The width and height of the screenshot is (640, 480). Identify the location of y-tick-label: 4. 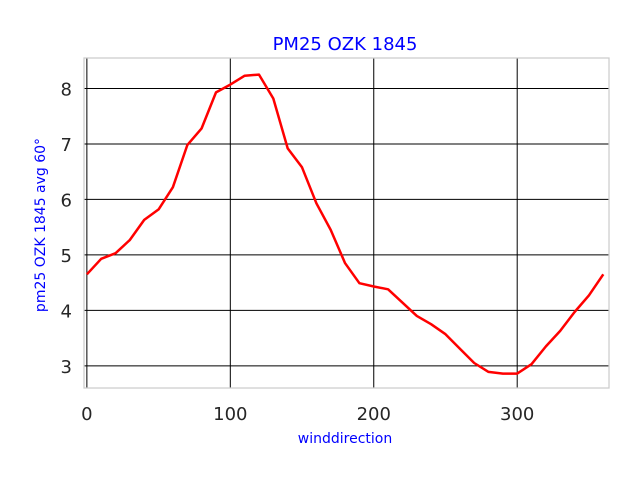
(66, 311).